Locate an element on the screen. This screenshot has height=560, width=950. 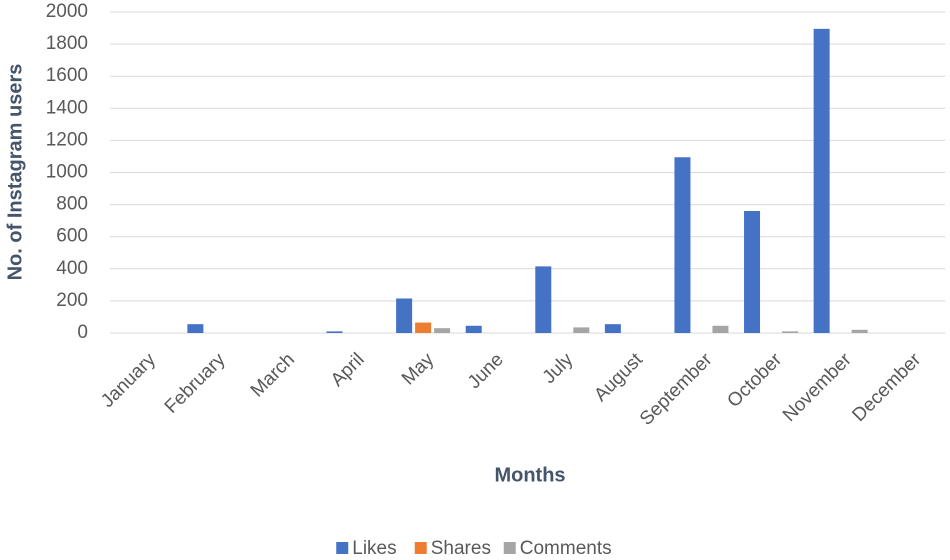
x-tick-label: May is located at coordinates (418, 369).